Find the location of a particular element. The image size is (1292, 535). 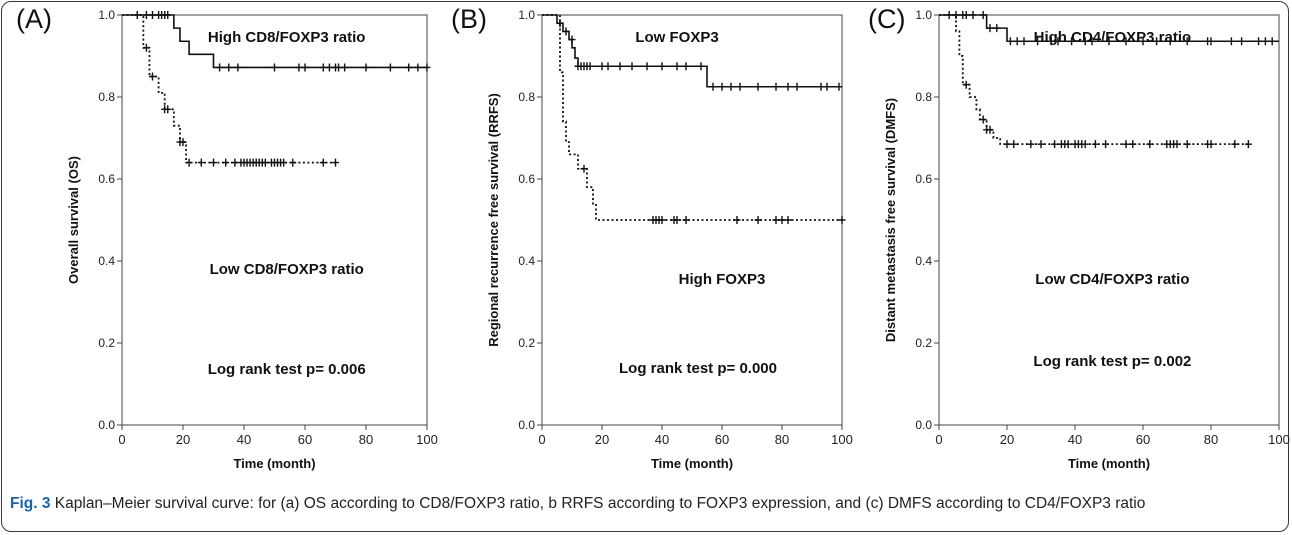

annotation-text: Log rank test p= 0.000 is located at coordinates (698, 368).